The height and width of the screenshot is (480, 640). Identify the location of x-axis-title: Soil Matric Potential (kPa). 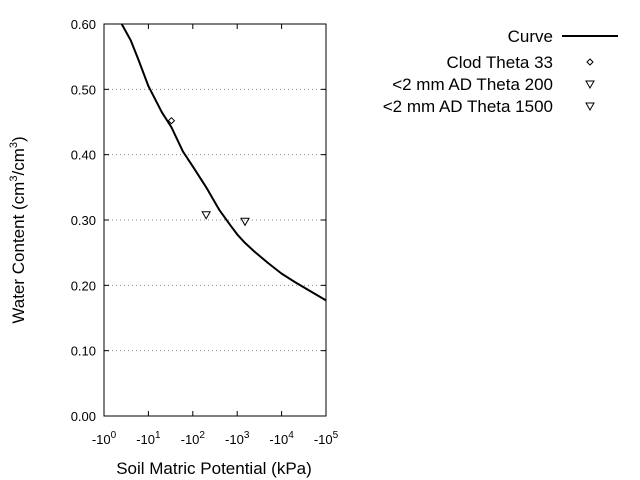
(214, 468).